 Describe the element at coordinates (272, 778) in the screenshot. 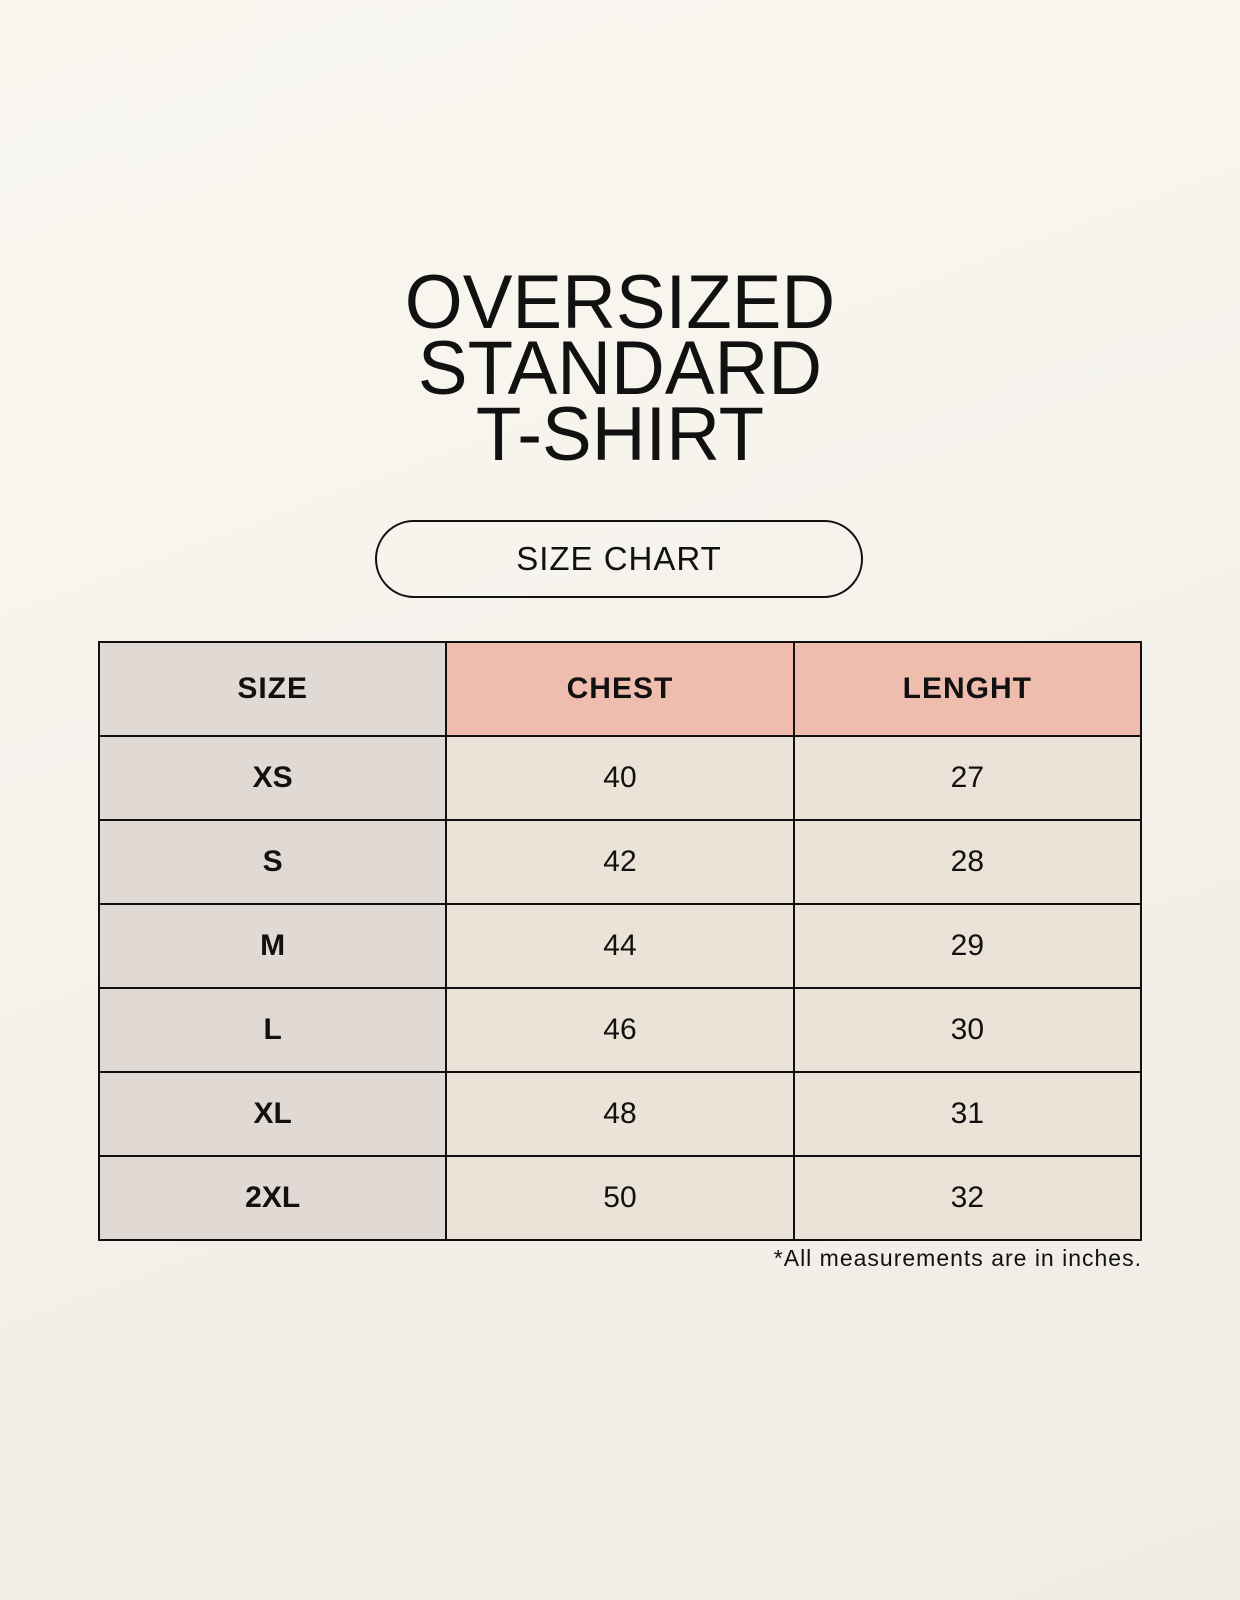

I see `table-cell: XS` at that location.